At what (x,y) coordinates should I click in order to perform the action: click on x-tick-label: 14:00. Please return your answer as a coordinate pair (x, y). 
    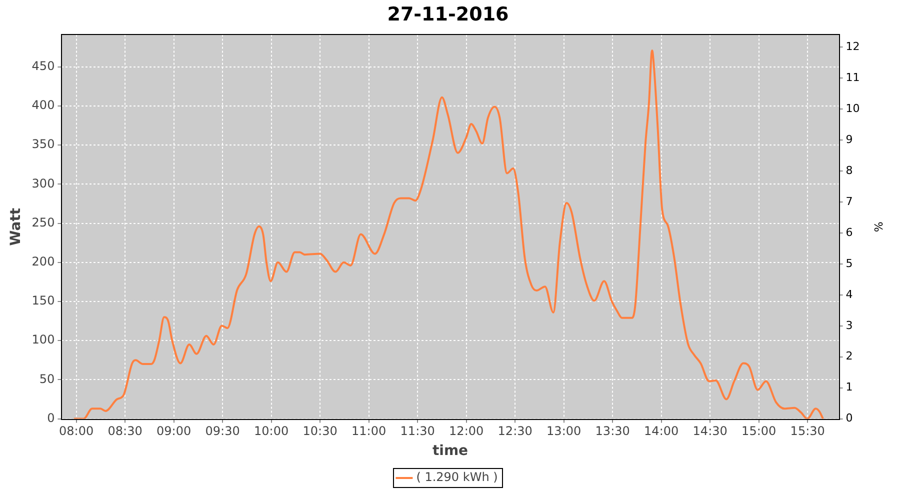
    Looking at the image, I should click on (661, 431).